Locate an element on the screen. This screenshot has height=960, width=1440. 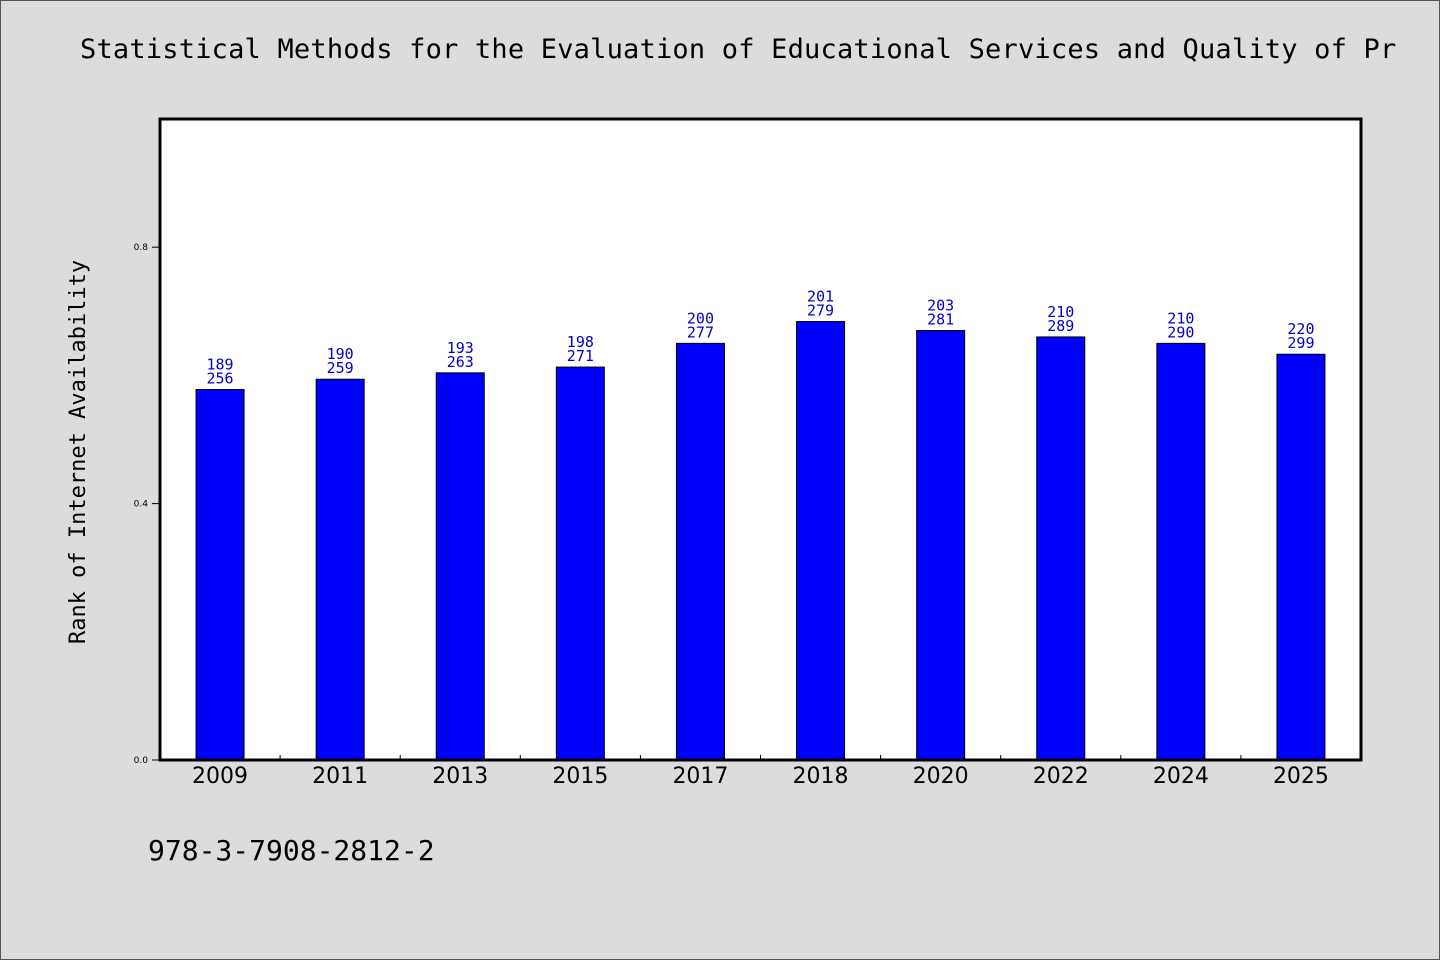
x-tick-label: 2025 is located at coordinates (1301, 776).